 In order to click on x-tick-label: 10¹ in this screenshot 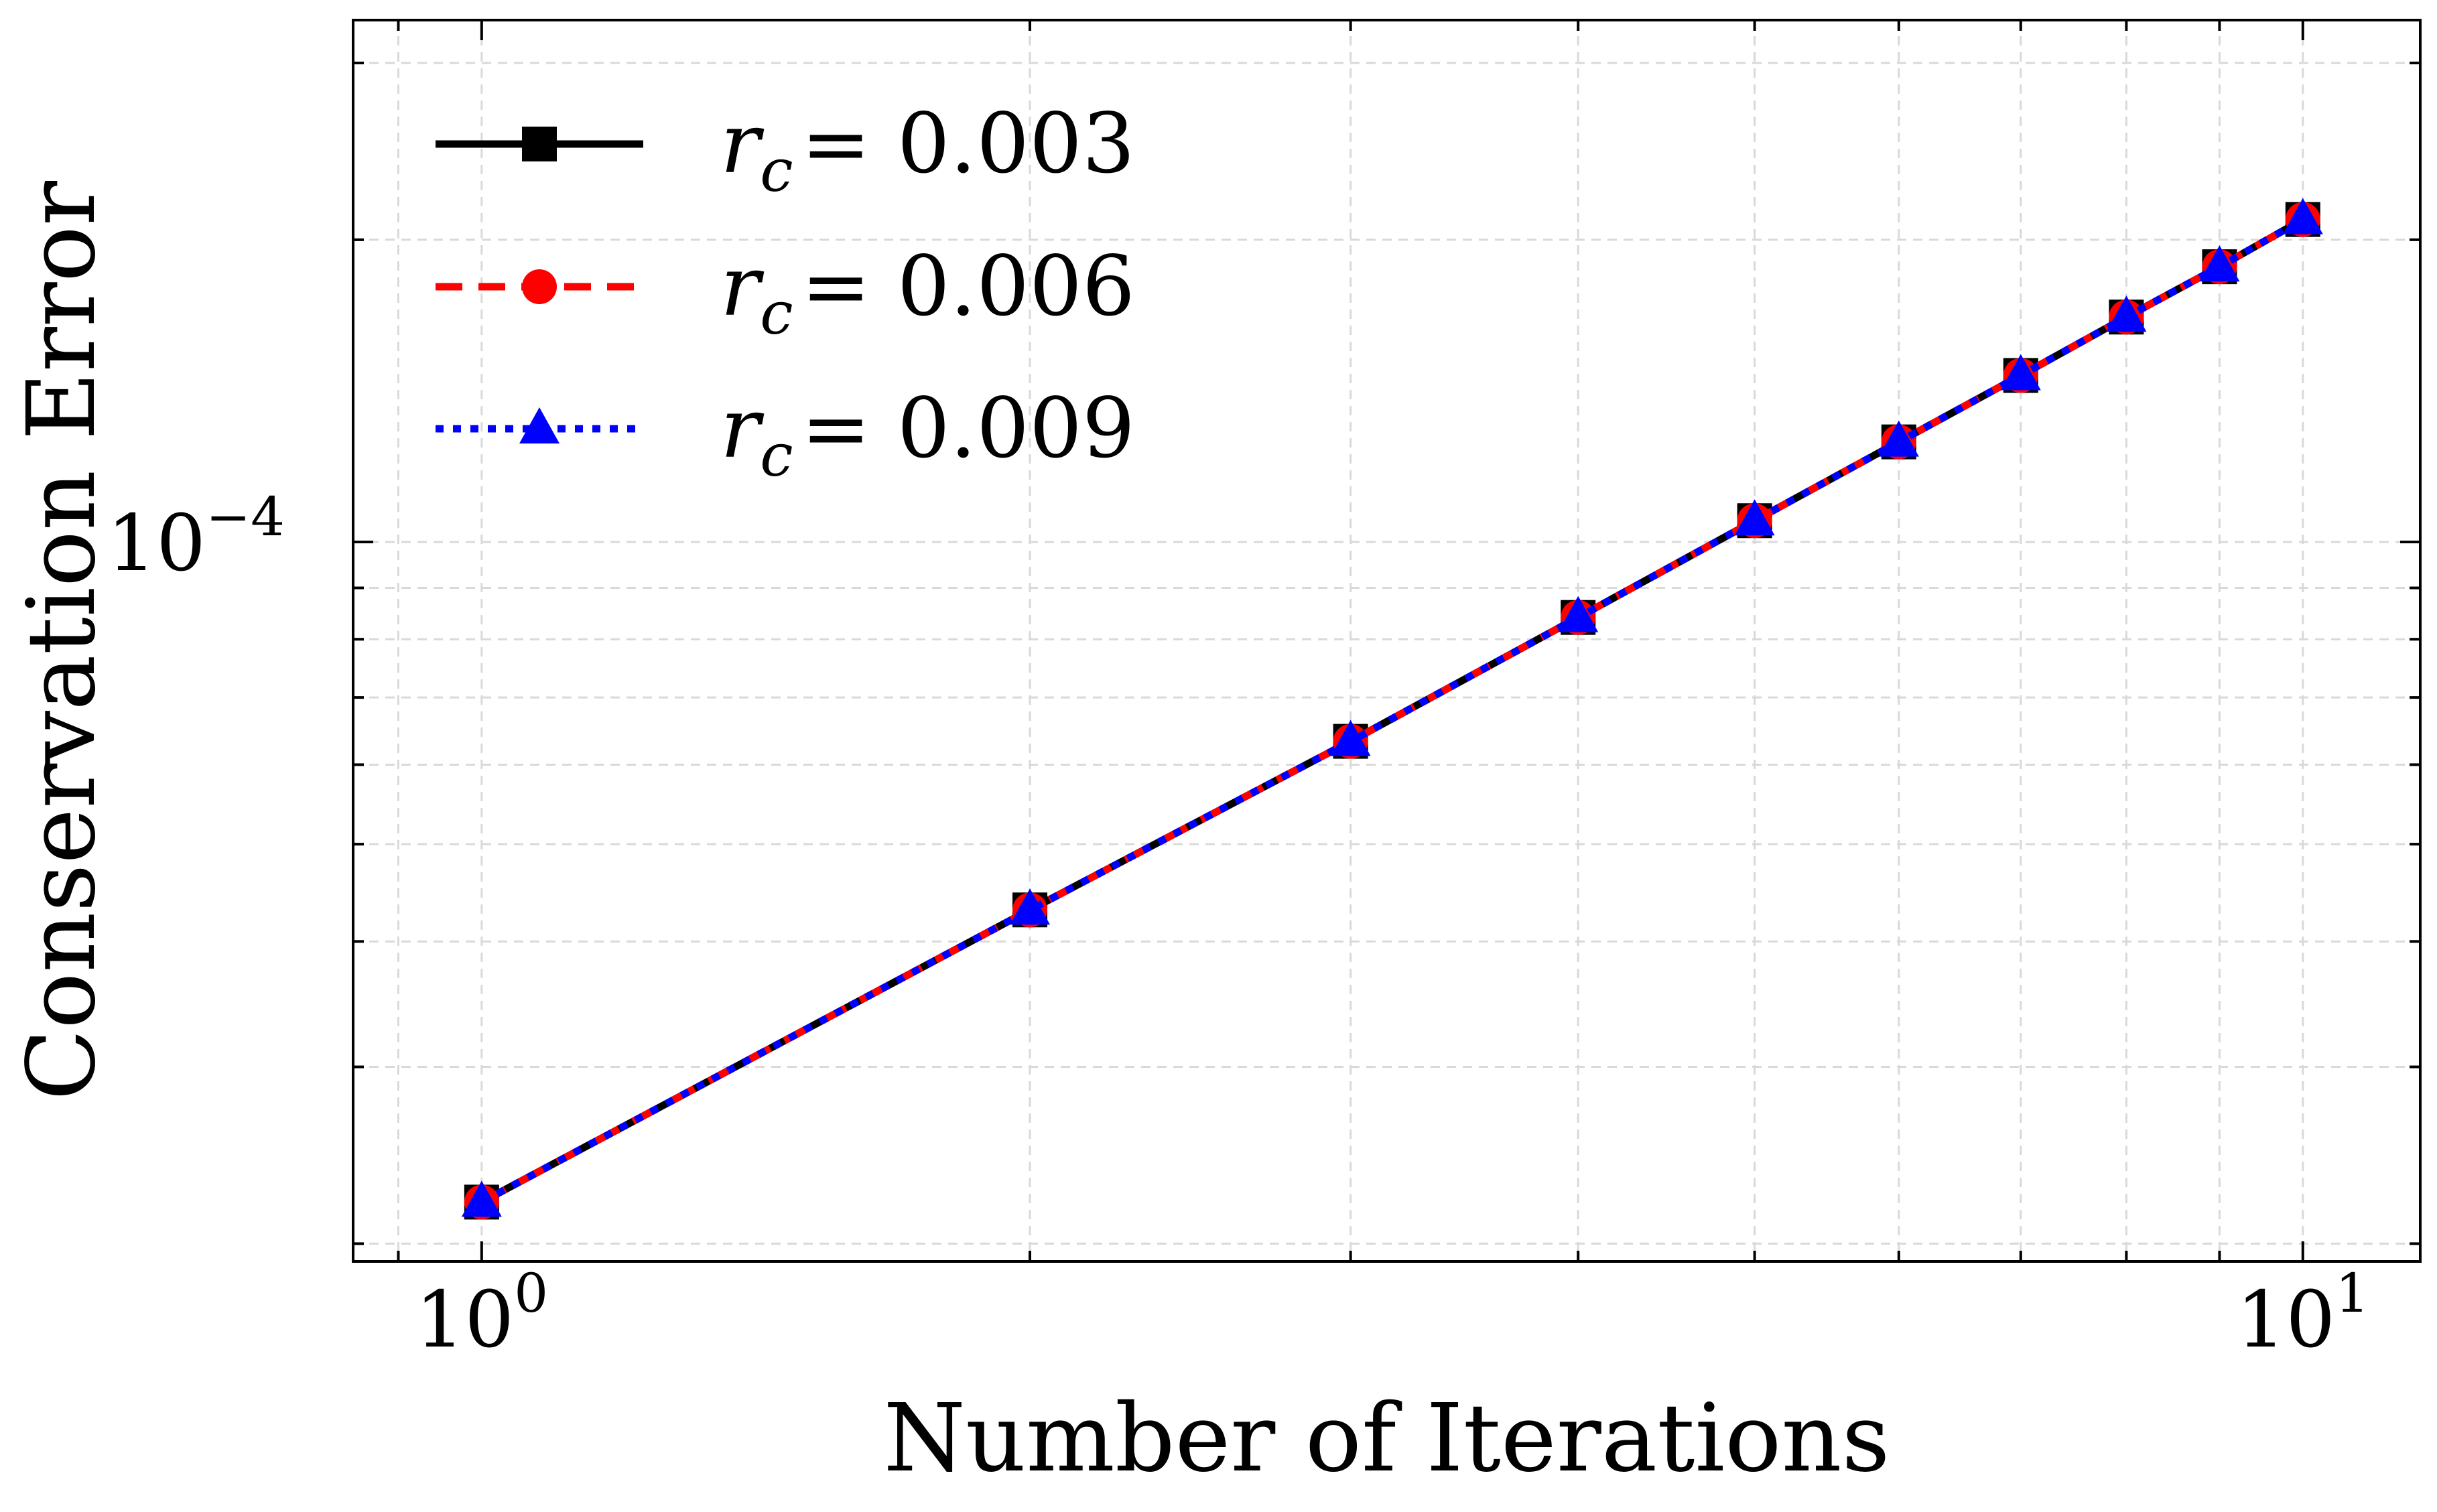, I will do `click(2303, 1313)`.